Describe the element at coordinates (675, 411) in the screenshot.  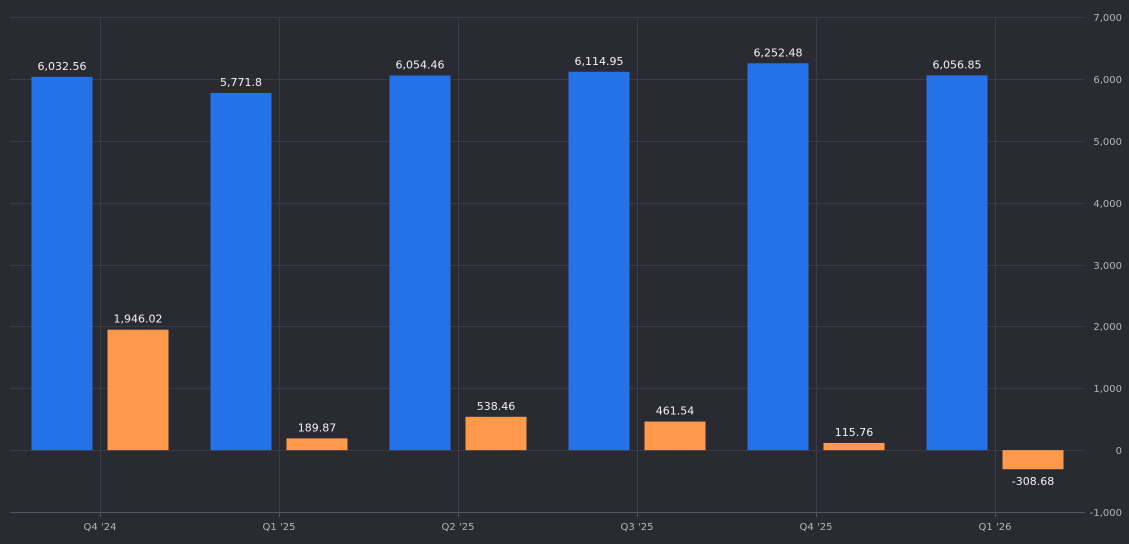
I see `data-label: 461.54` at that location.